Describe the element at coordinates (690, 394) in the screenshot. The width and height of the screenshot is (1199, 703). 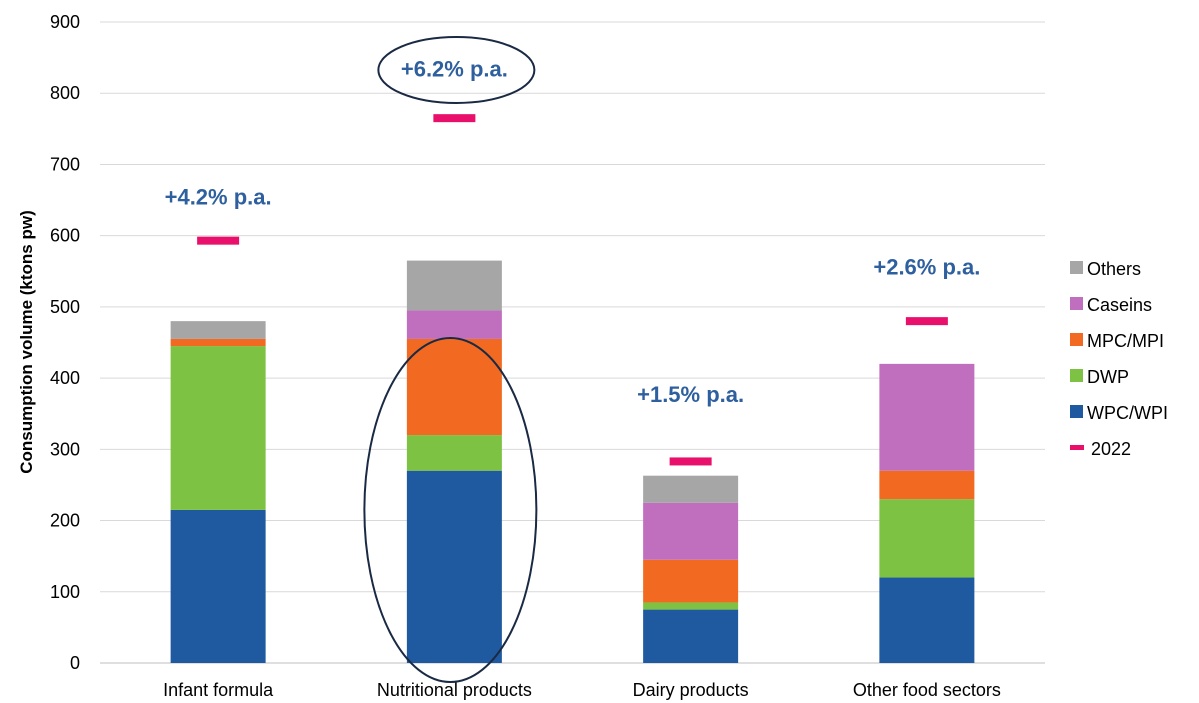
I see `growth-label-dairy-products: +1.5% p.a.` at that location.